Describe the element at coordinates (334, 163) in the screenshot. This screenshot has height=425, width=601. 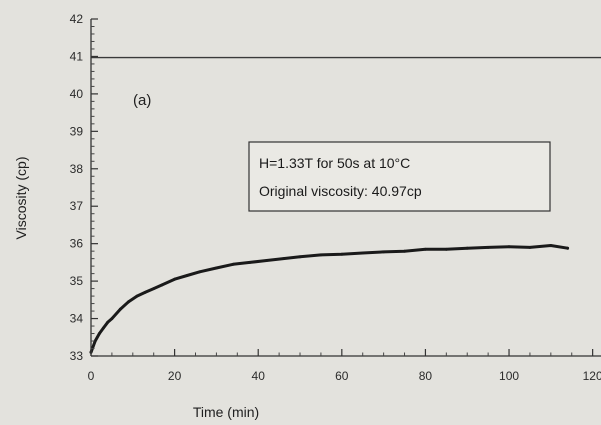
I see `annotation-line-field: H=1.33T for 50s at 10°C` at that location.